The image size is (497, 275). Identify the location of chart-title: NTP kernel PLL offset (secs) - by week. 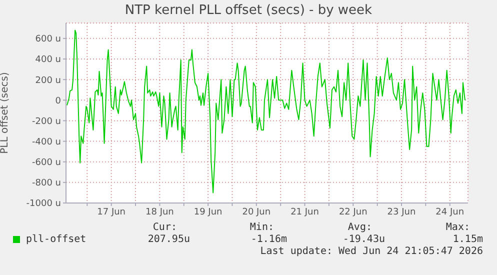
(249, 10).